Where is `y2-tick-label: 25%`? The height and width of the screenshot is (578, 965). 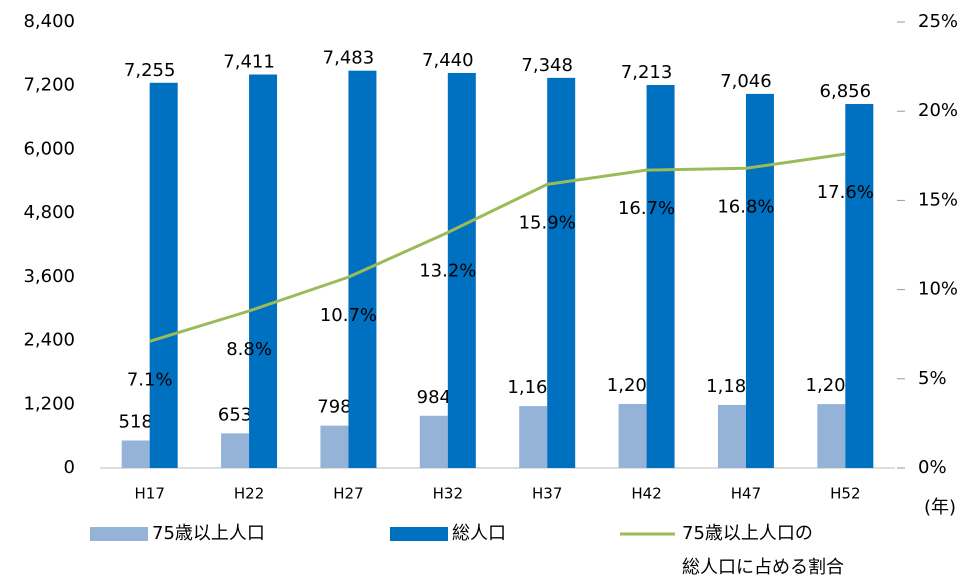 y2-tick-label: 25% is located at coordinates (938, 21).